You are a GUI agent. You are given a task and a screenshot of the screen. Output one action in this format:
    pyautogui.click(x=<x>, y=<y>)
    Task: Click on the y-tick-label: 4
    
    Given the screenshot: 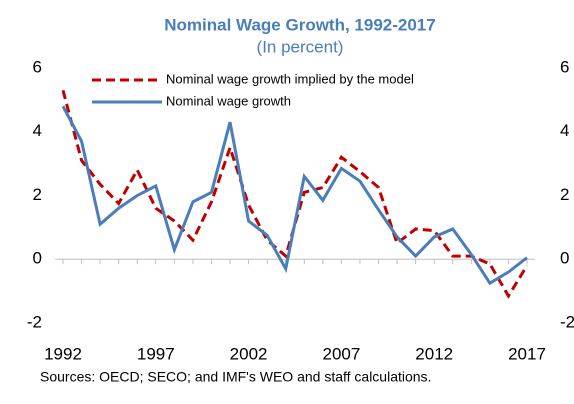 What is the action you would take?
    pyautogui.click(x=37, y=130)
    